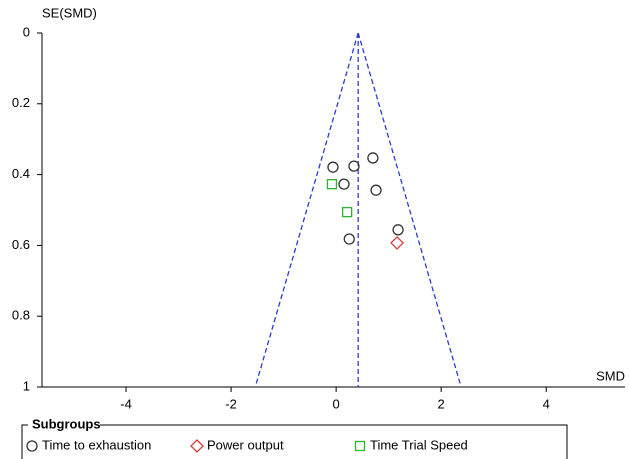 The width and height of the screenshot is (629, 459). What do you see at coordinates (231, 403) in the screenshot?
I see `x-tick-label: -2` at bounding box center [231, 403].